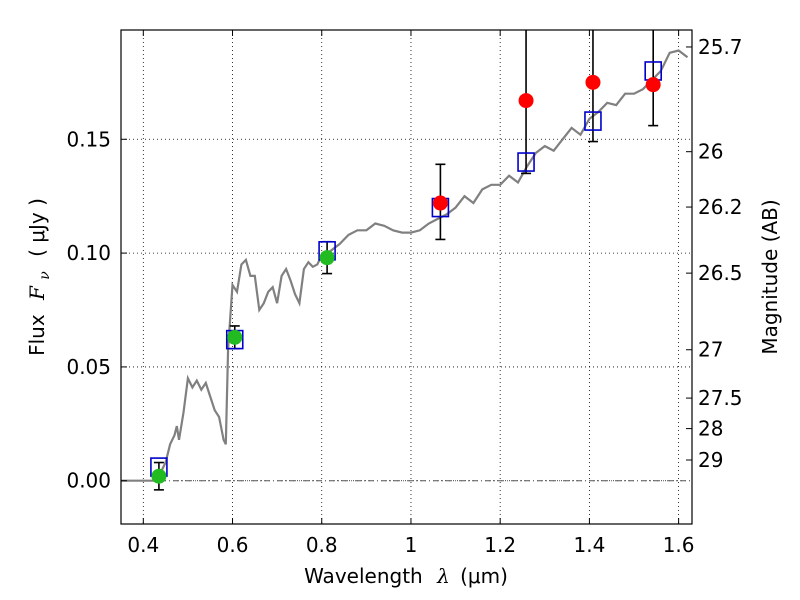  What do you see at coordinates (714, 253) in the screenshot?
I see `magnitude-axis-ticks: 25.7 26 26.2 26.5 27 27.5 28 29` at bounding box center [714, 253].